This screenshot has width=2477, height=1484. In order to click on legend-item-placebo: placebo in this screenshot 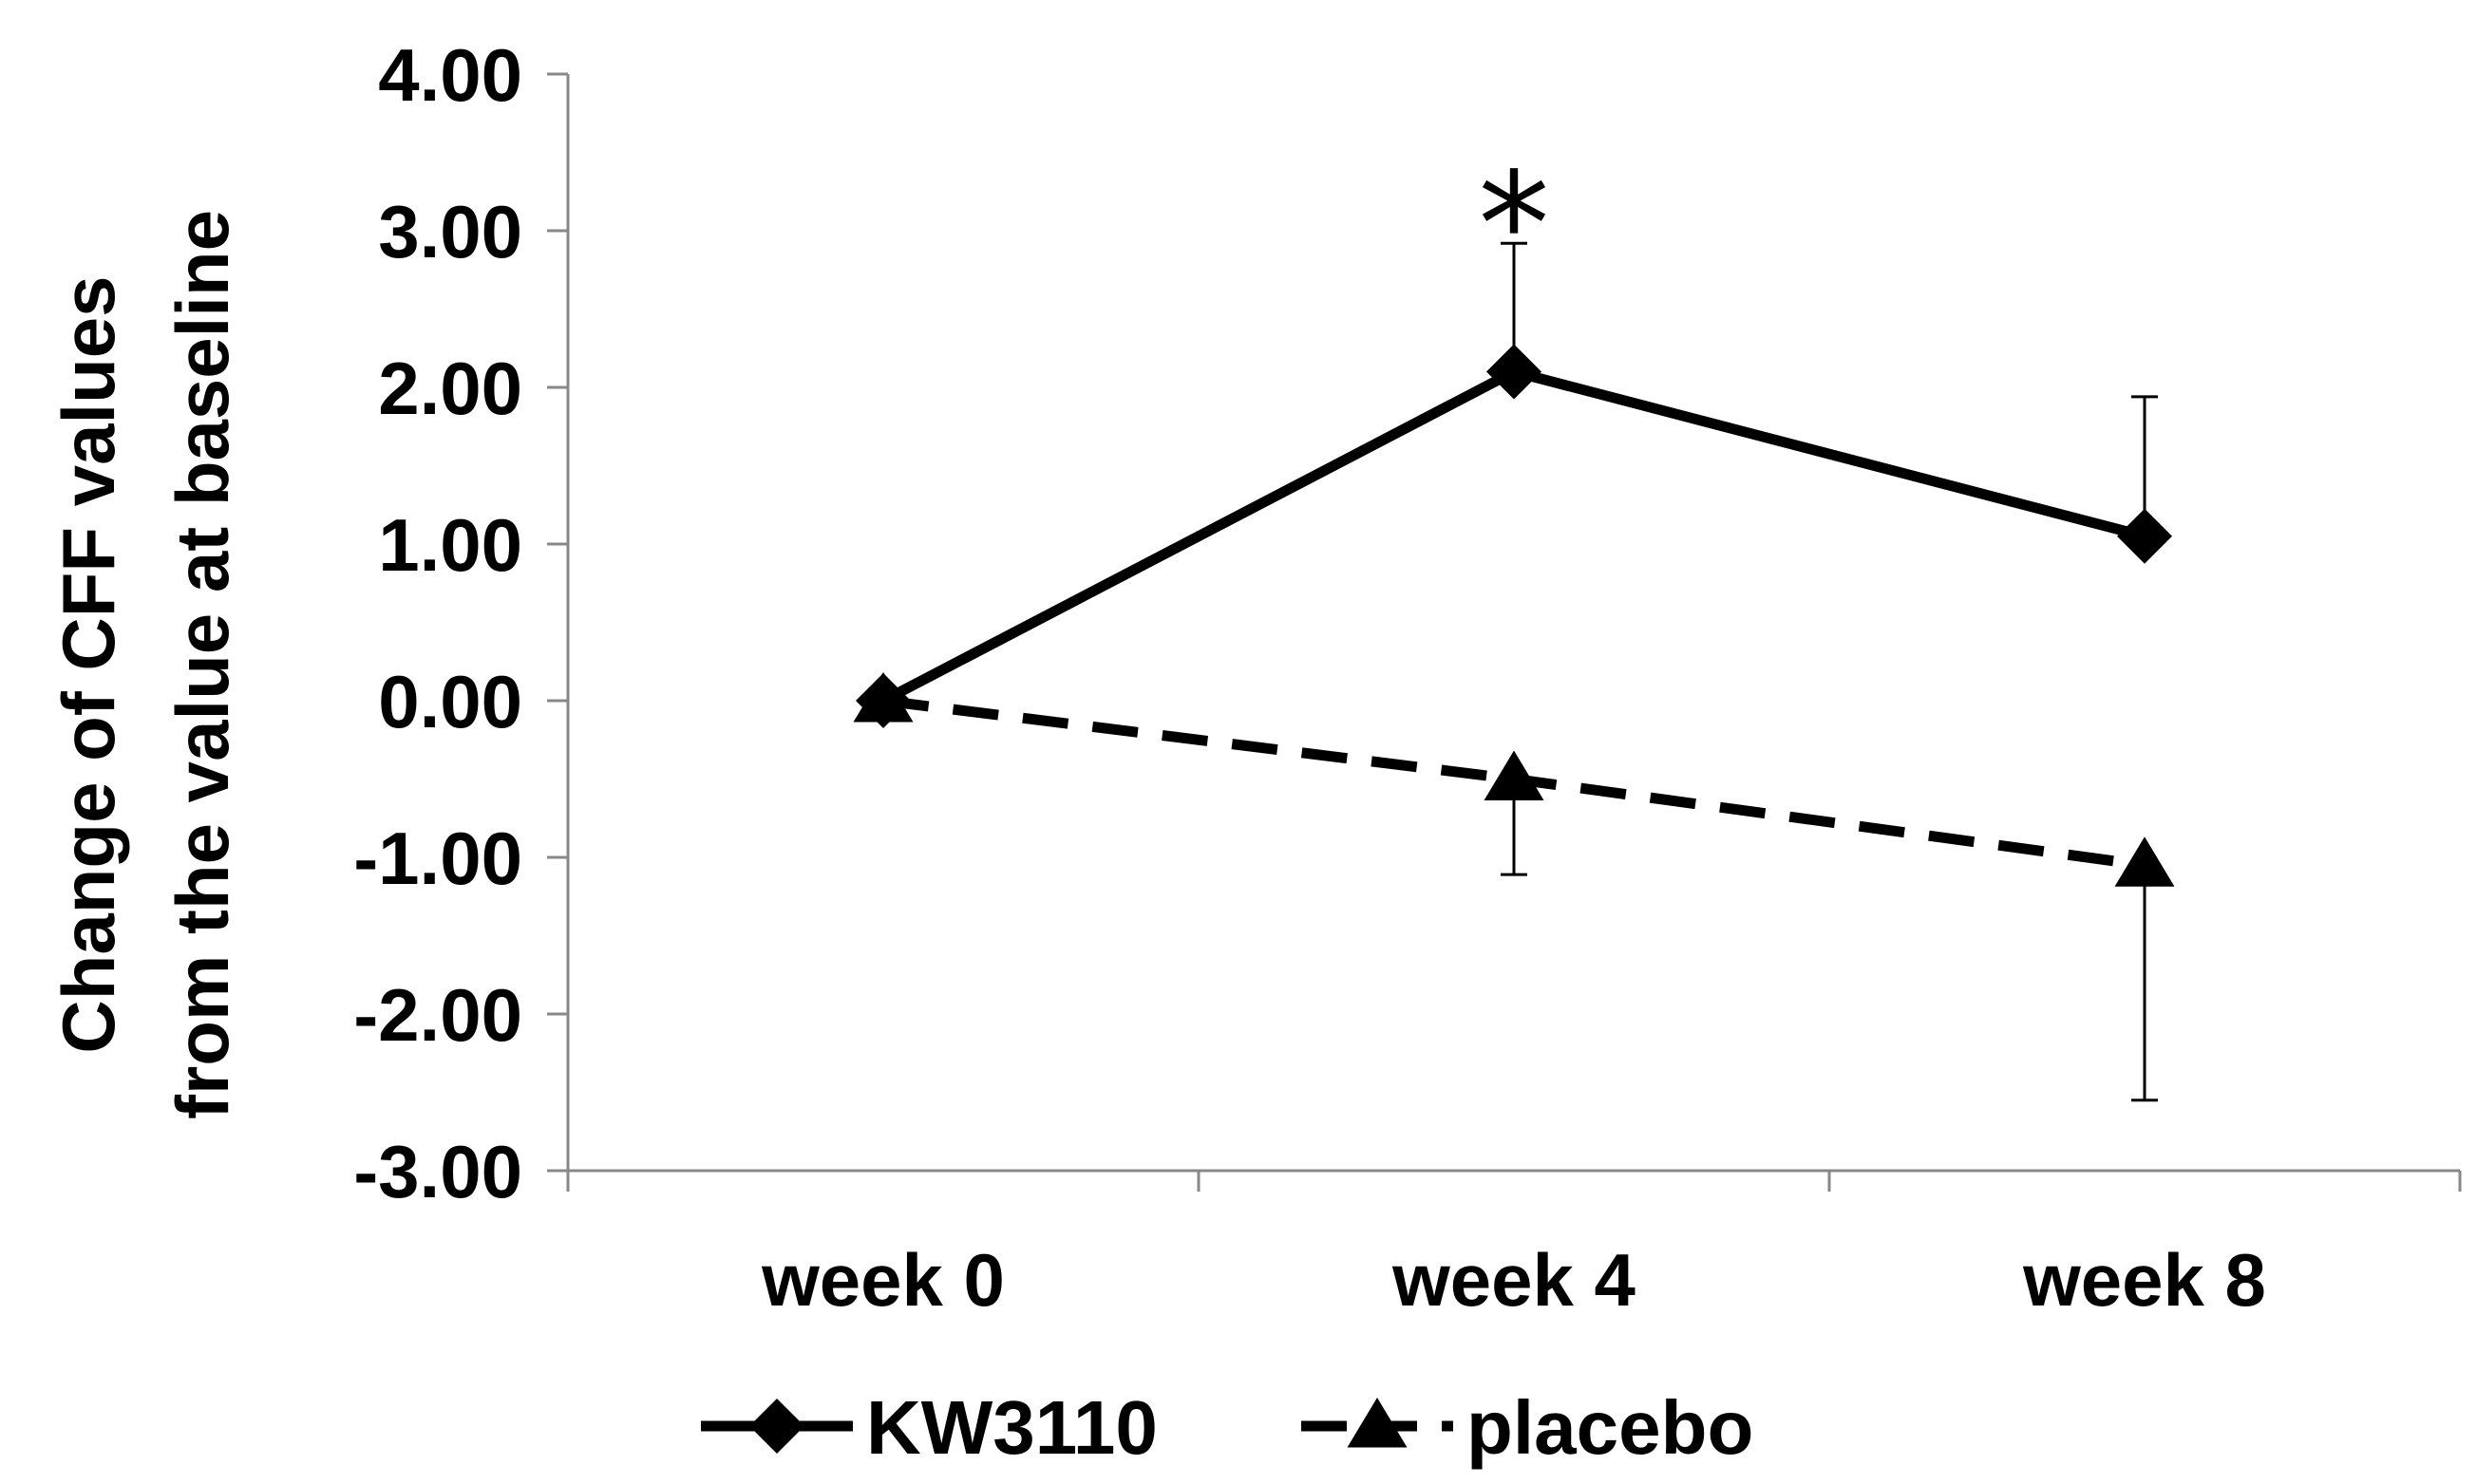, I will do `click(1527, 1427)`.